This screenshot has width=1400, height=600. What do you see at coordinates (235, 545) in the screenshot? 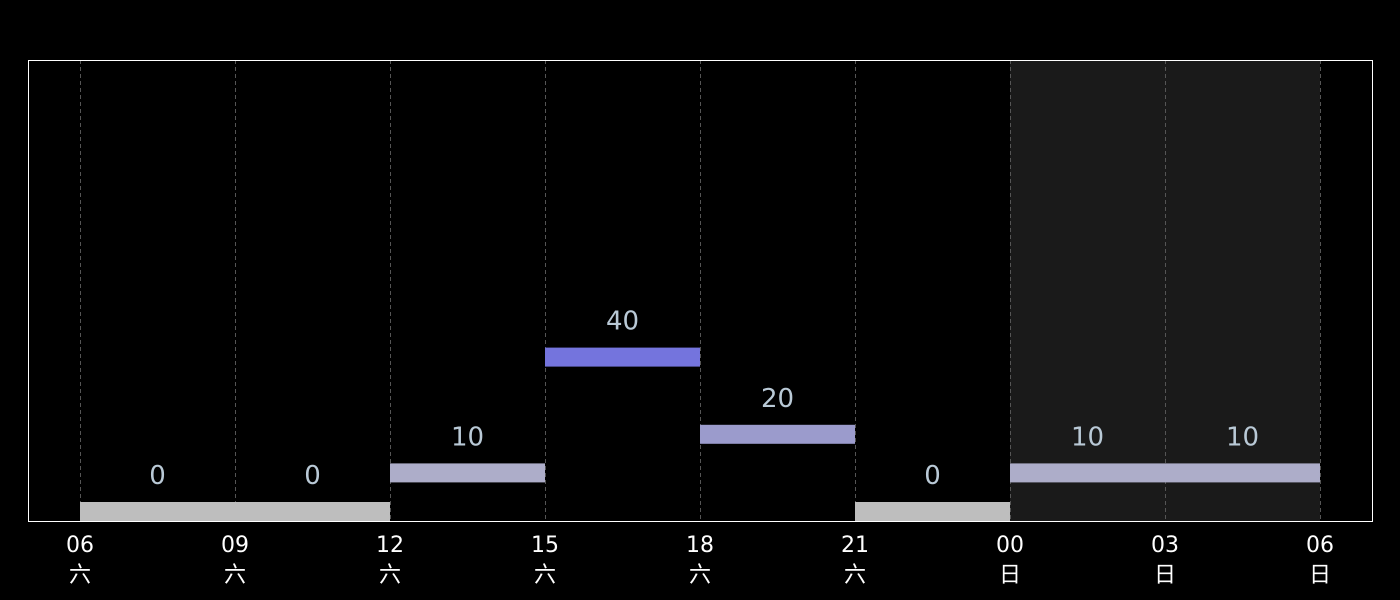
I see `x-tick-time-1: 09` at bounding box center [235, 545].